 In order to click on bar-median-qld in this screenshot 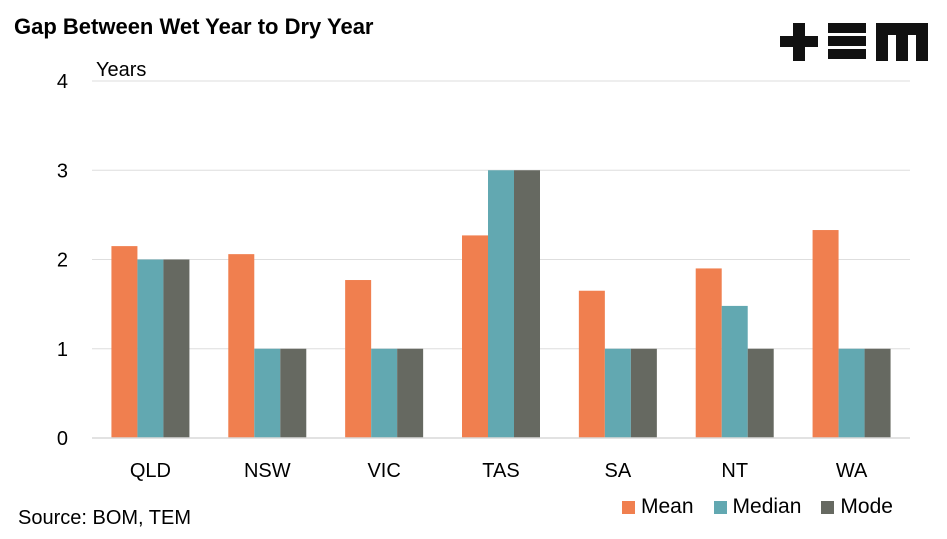, I will do `click(150, 348)`.